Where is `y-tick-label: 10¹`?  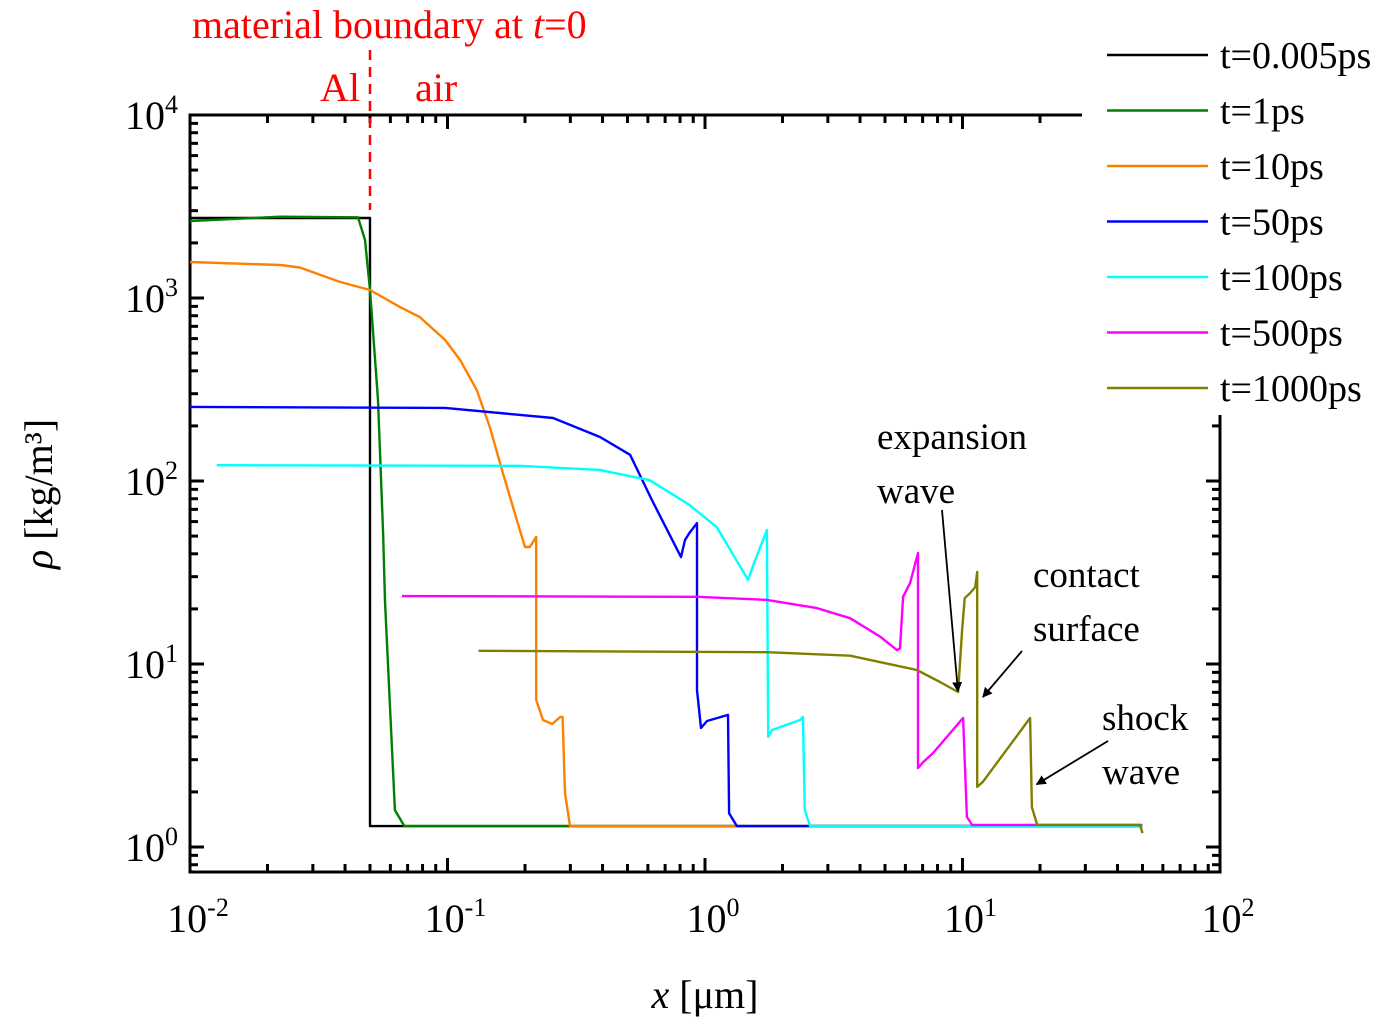
y-tick-label: 10¹ is located at coordinates (151, 663).